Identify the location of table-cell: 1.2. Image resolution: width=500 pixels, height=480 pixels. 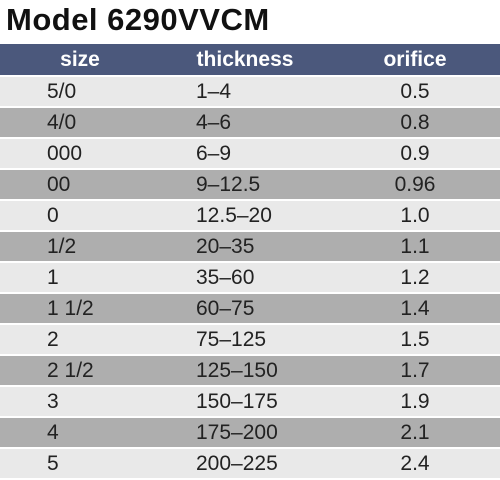
(415, 278).